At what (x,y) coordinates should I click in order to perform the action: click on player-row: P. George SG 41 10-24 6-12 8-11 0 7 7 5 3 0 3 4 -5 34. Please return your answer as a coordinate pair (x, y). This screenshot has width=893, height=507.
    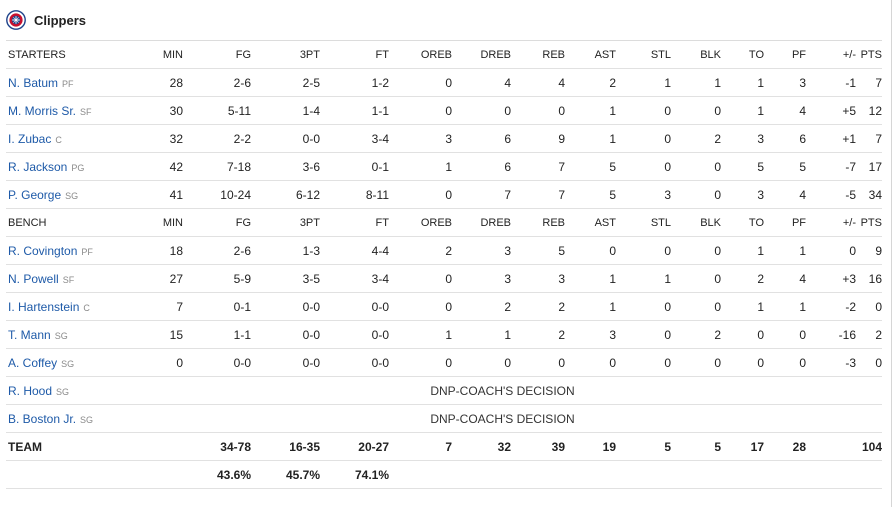
    Looking at the image, I should click on (444, 194).